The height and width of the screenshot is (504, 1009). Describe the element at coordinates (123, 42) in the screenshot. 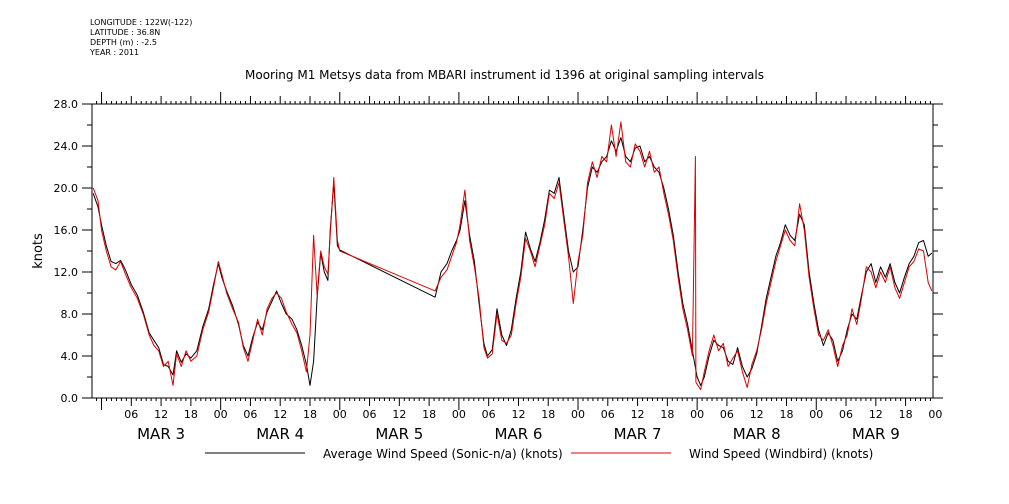

I see `depth-text: DEPTH (m) : -2.5` at that location.